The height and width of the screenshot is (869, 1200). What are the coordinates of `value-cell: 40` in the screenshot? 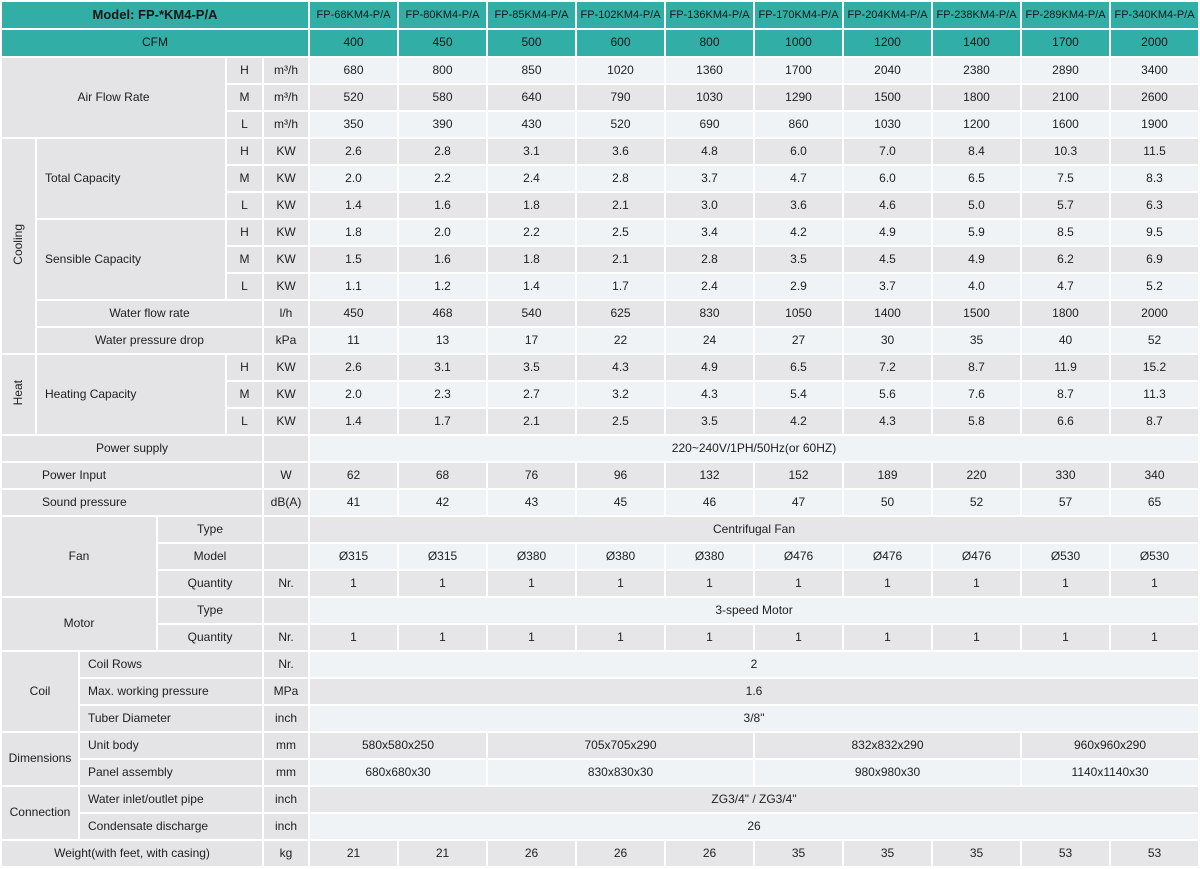 It's located at (1066, 340).